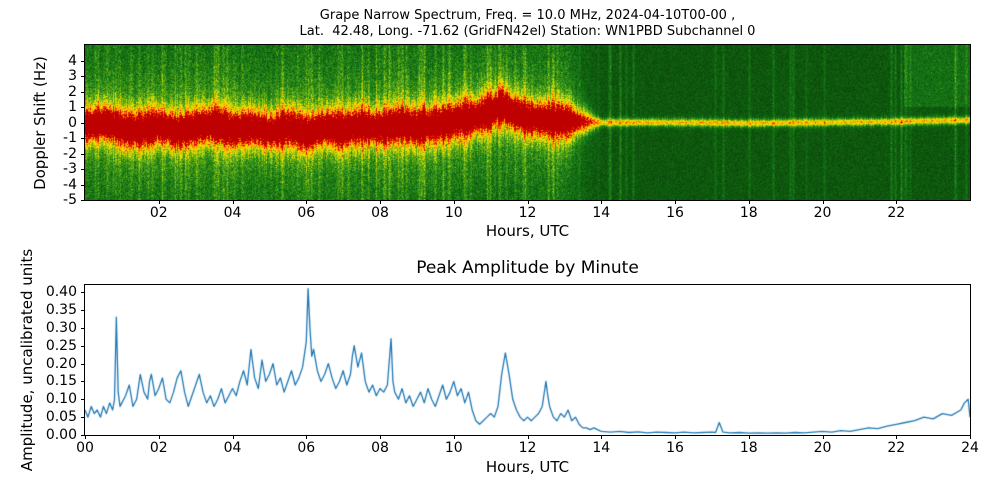  Describe the element at coordinates (61, 417) in the screenshot. I see `amplitude-y-tick-label: 0.05` at that location.